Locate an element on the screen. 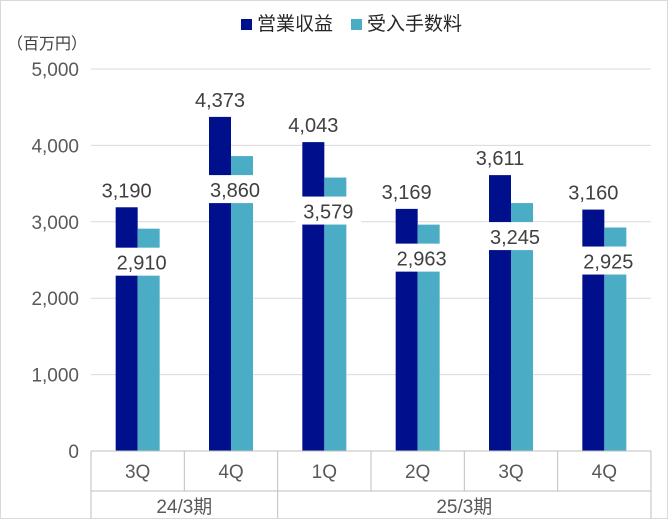 Image resolution: width=668 pixels, height=519 pixels. x-tick-label: 1Q is located at coordinates (324, 472).